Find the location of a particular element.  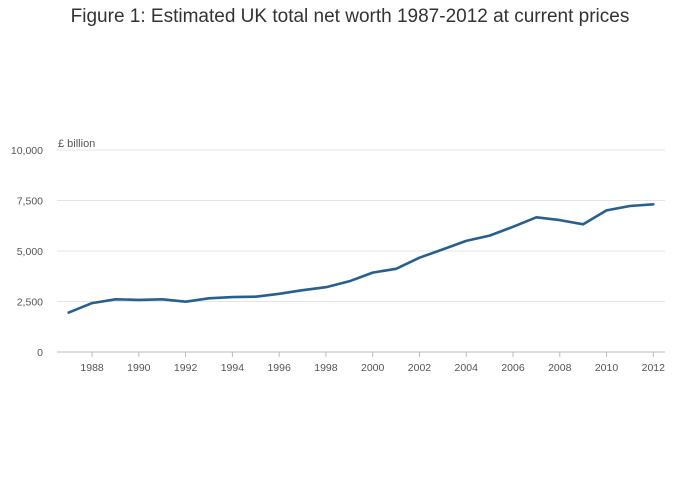

y-axis-unit-label: £ billion is located at coordinates (76, 144).